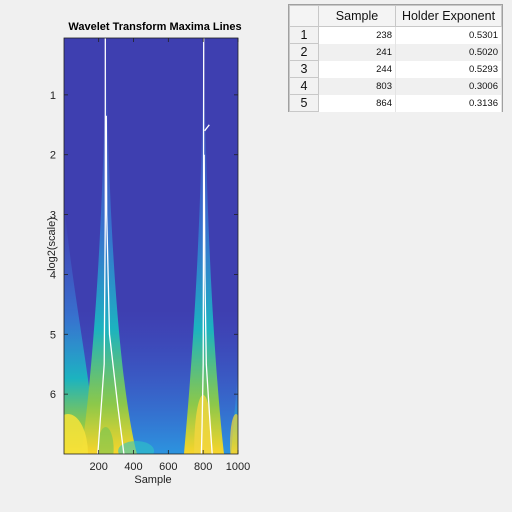 This screenshot has height=512, width=512. I want to click on row-index: 1, so click(304, 35).